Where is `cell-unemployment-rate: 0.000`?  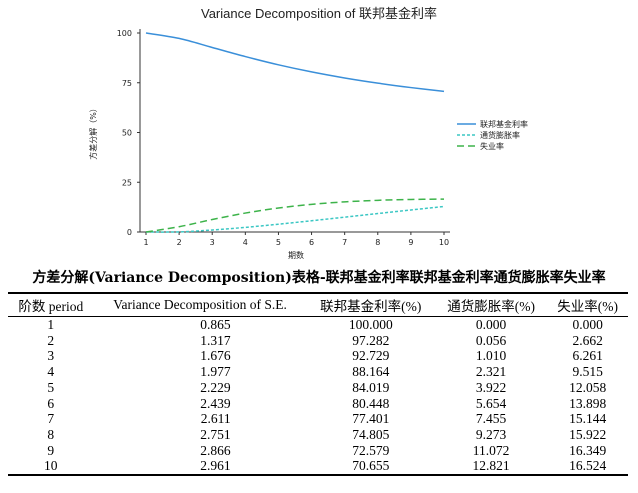 cell-unemployment-rate: 0.000 is located at coordinates (587, 324).